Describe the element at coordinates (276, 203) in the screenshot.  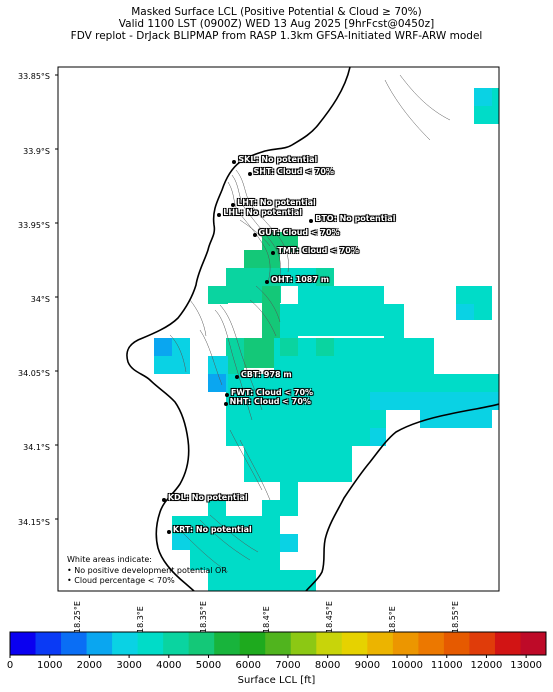
I see `station-label: LHT: No potential` at that location.